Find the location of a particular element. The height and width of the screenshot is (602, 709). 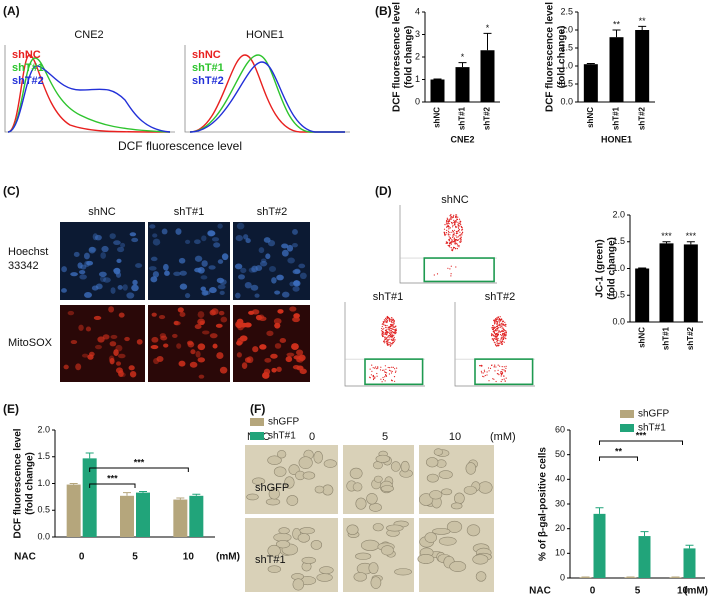

y-tick-label: 0.0 is located at coordinates (566, 101).